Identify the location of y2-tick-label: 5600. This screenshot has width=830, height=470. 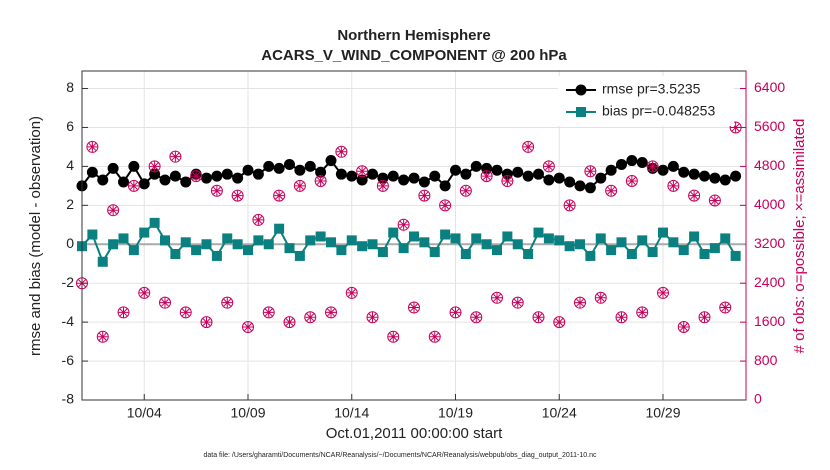
(769, 126).